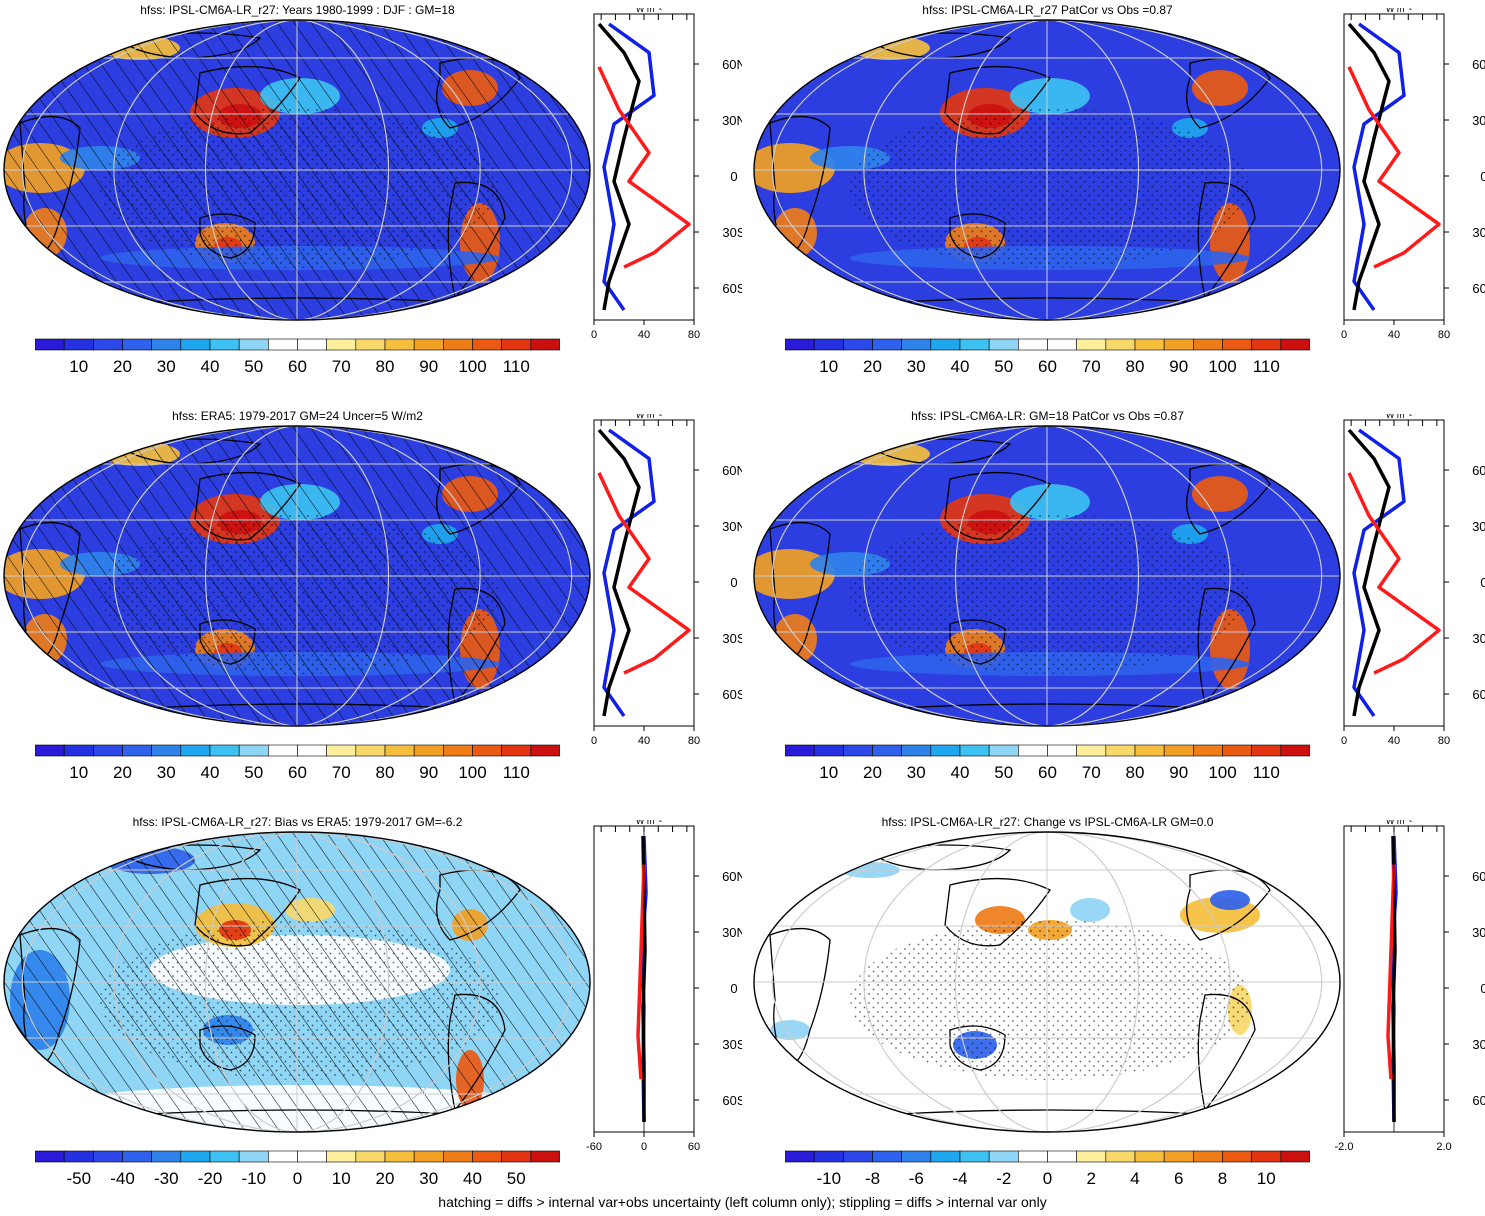 The width and height of the screenshot is (1485, 1216). What do you see at coordinates (1091, 1178) in the screenshot?
I see `colorbar-tick-label: 2` at bounding box center [1091, 1178].